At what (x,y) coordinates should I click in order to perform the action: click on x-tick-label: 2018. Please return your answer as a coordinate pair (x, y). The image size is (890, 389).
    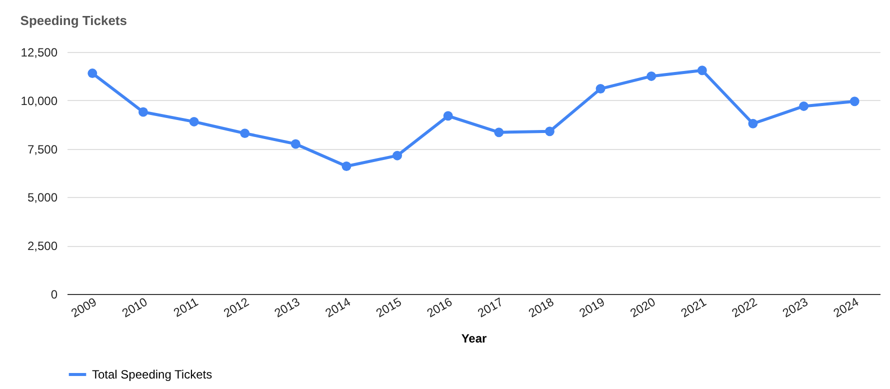
    Looking at the image, I should click on (541, 307).